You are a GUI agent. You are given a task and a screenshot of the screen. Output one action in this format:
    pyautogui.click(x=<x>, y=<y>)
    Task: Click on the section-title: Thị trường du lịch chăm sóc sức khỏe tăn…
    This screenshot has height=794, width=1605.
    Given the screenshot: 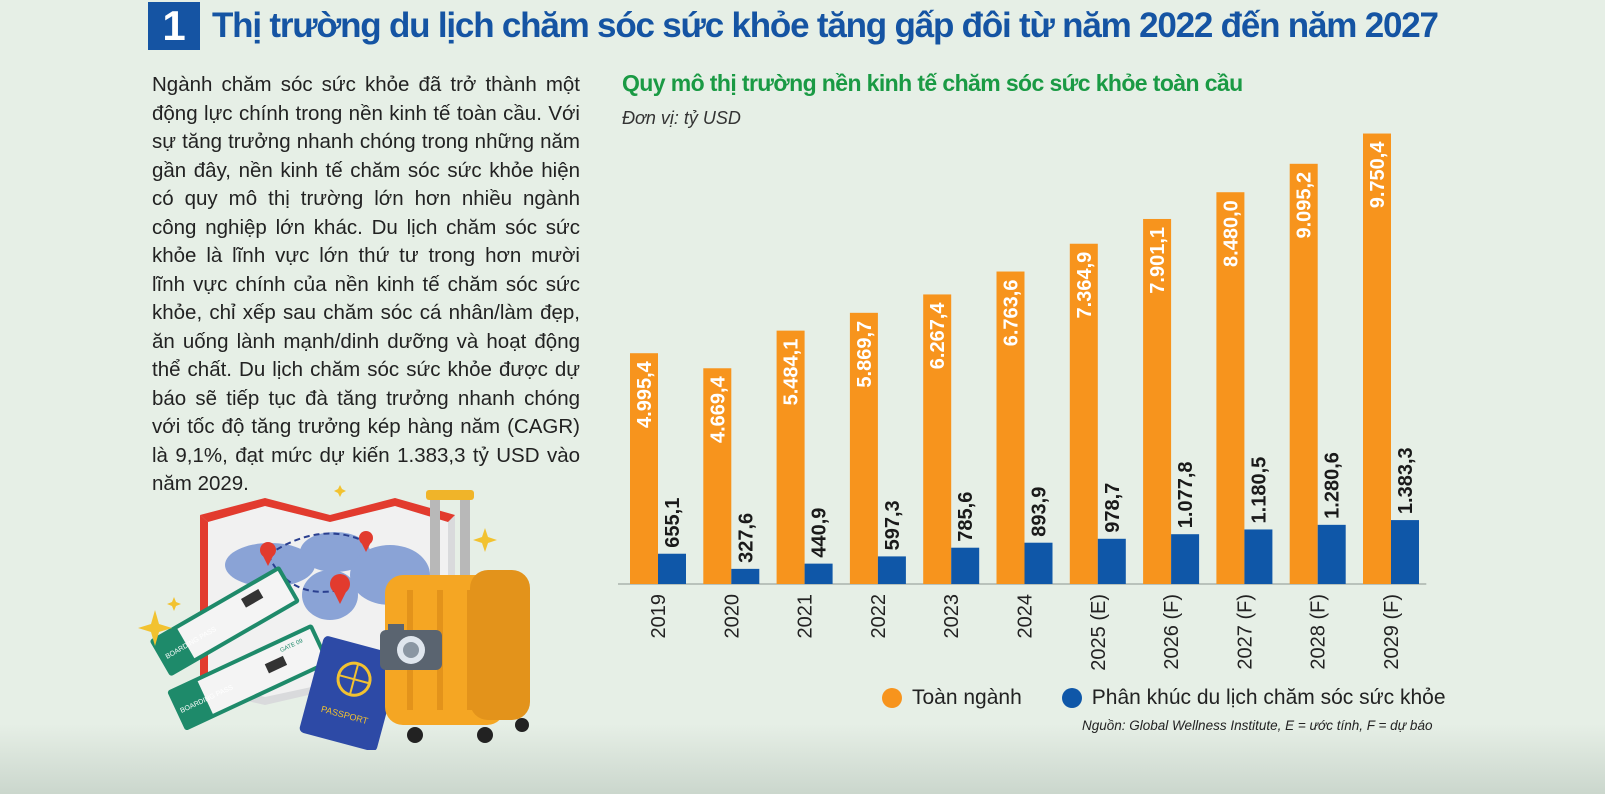 What is the action you would take?
    pyautogui.click(x=825, y=25)
    